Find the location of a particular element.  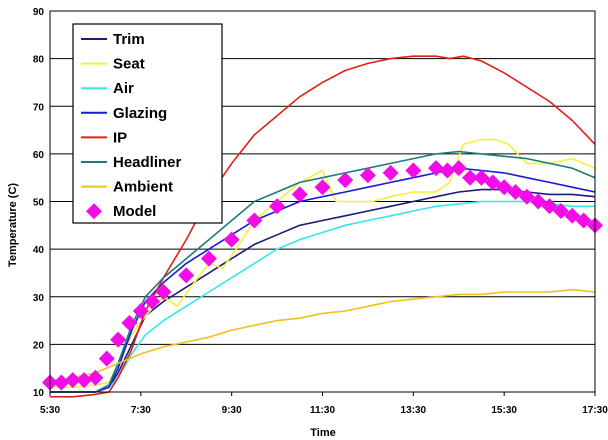

legend-label-ambient: Ambient is located at coordinates (143, 187).